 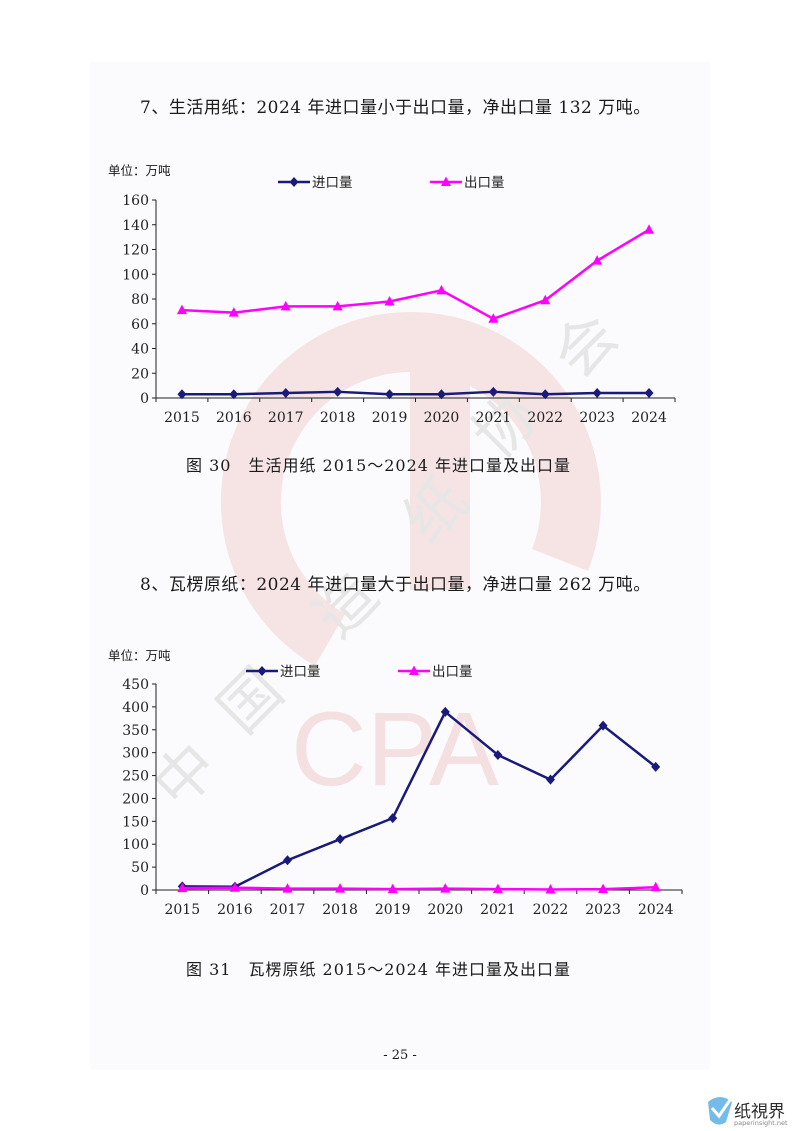 I want to click on y-tick-label: 20, so click(x=140, y=374).